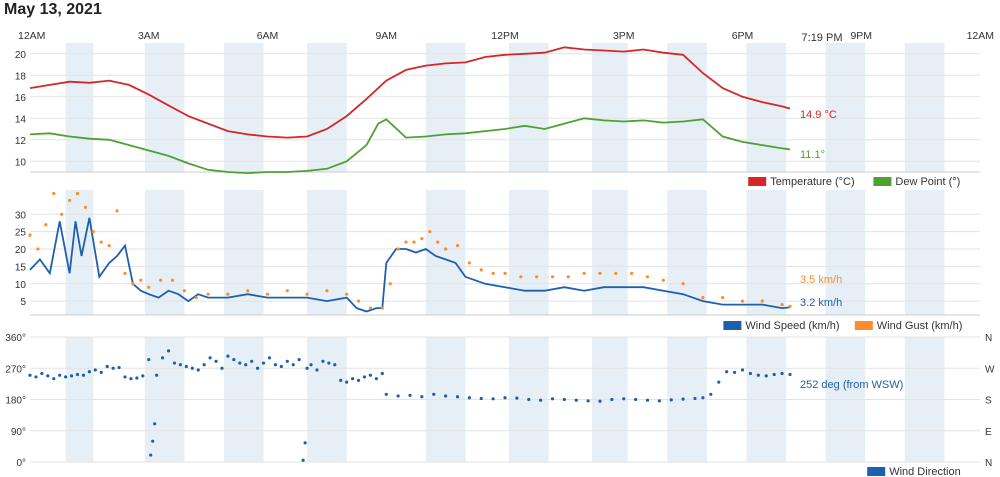 The image size is (1000, 477). Describe the element at coordinates (15, 338) in the screenshot. I see `y-tick-label: 360°` at that location.